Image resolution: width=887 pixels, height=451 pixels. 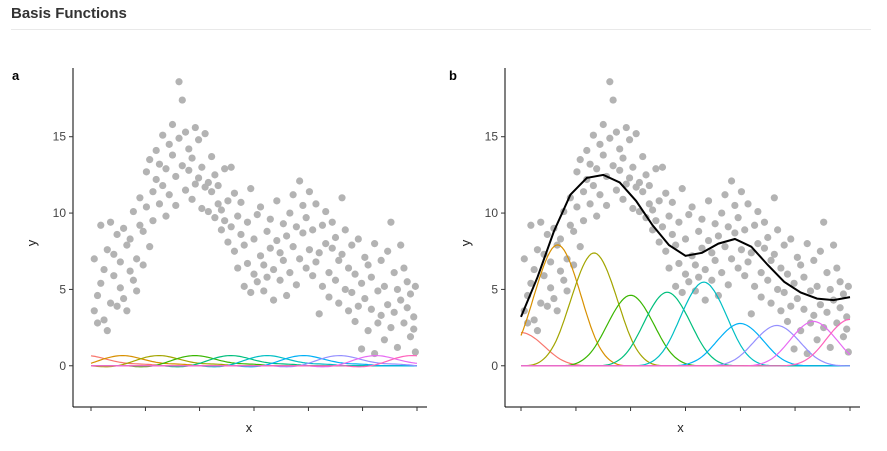 What do you see at coordinates (249, 427) in the screenshot?
I see `x-axis-title: x` at bounding box center [249, 427].